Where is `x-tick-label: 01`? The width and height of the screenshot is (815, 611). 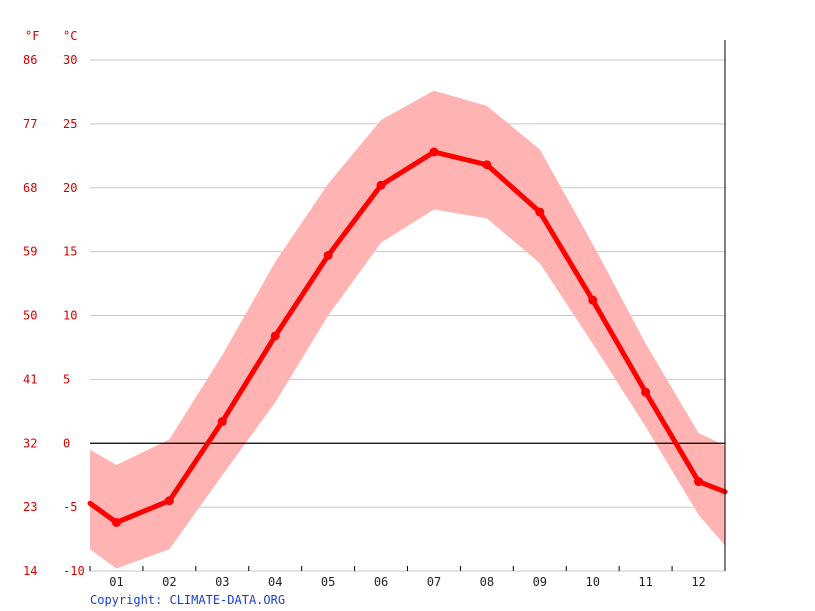
x-tick-label: 01 is located at coordinates (116, 582).